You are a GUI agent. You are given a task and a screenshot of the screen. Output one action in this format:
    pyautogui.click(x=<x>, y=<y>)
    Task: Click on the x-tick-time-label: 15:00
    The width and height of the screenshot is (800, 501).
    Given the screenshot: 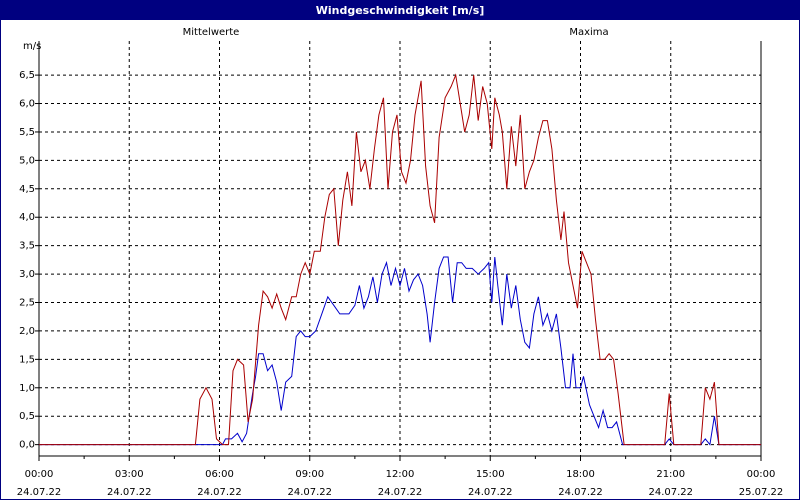 What is the action you would take?
    pyautogui.click(x=490, y=474)
    